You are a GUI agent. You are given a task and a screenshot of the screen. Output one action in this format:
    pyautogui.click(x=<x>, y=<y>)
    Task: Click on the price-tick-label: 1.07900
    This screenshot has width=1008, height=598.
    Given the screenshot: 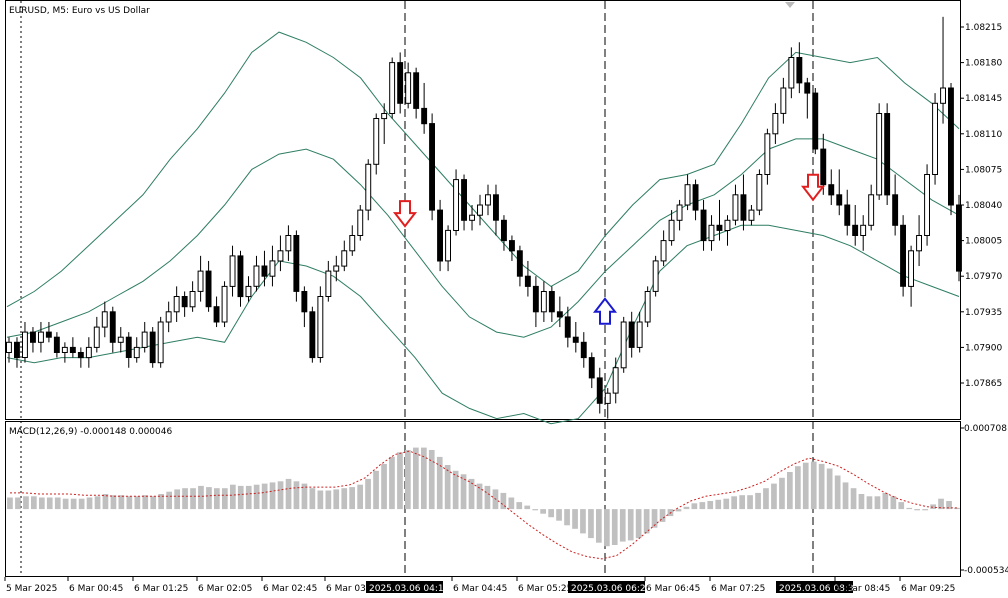 What is the action you would take?
    pyautogui.click(x=983, y=348)
    